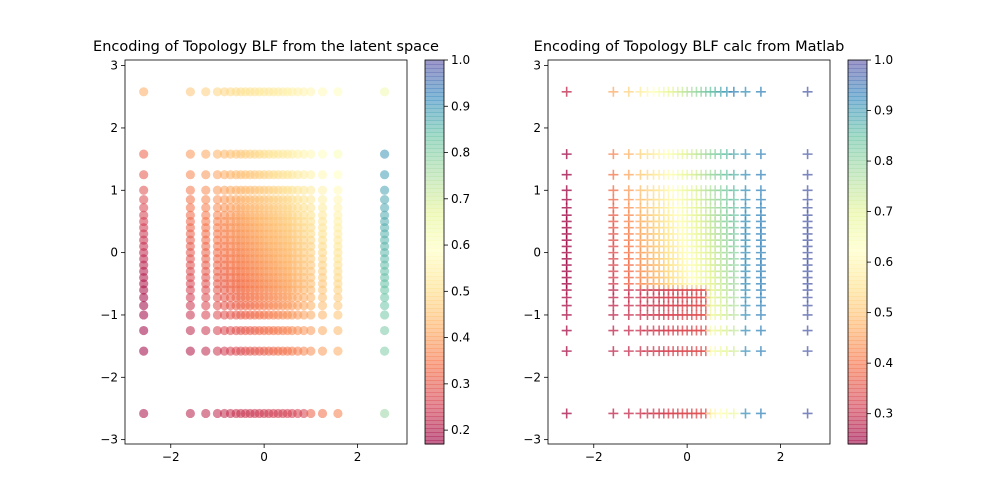  Describe the element at coordinates (870, 249) in the screenshot. I see `colorbar: 0.3 0.4 0.5 0.6 0.7 0.8 0.9 1.0` at that location.